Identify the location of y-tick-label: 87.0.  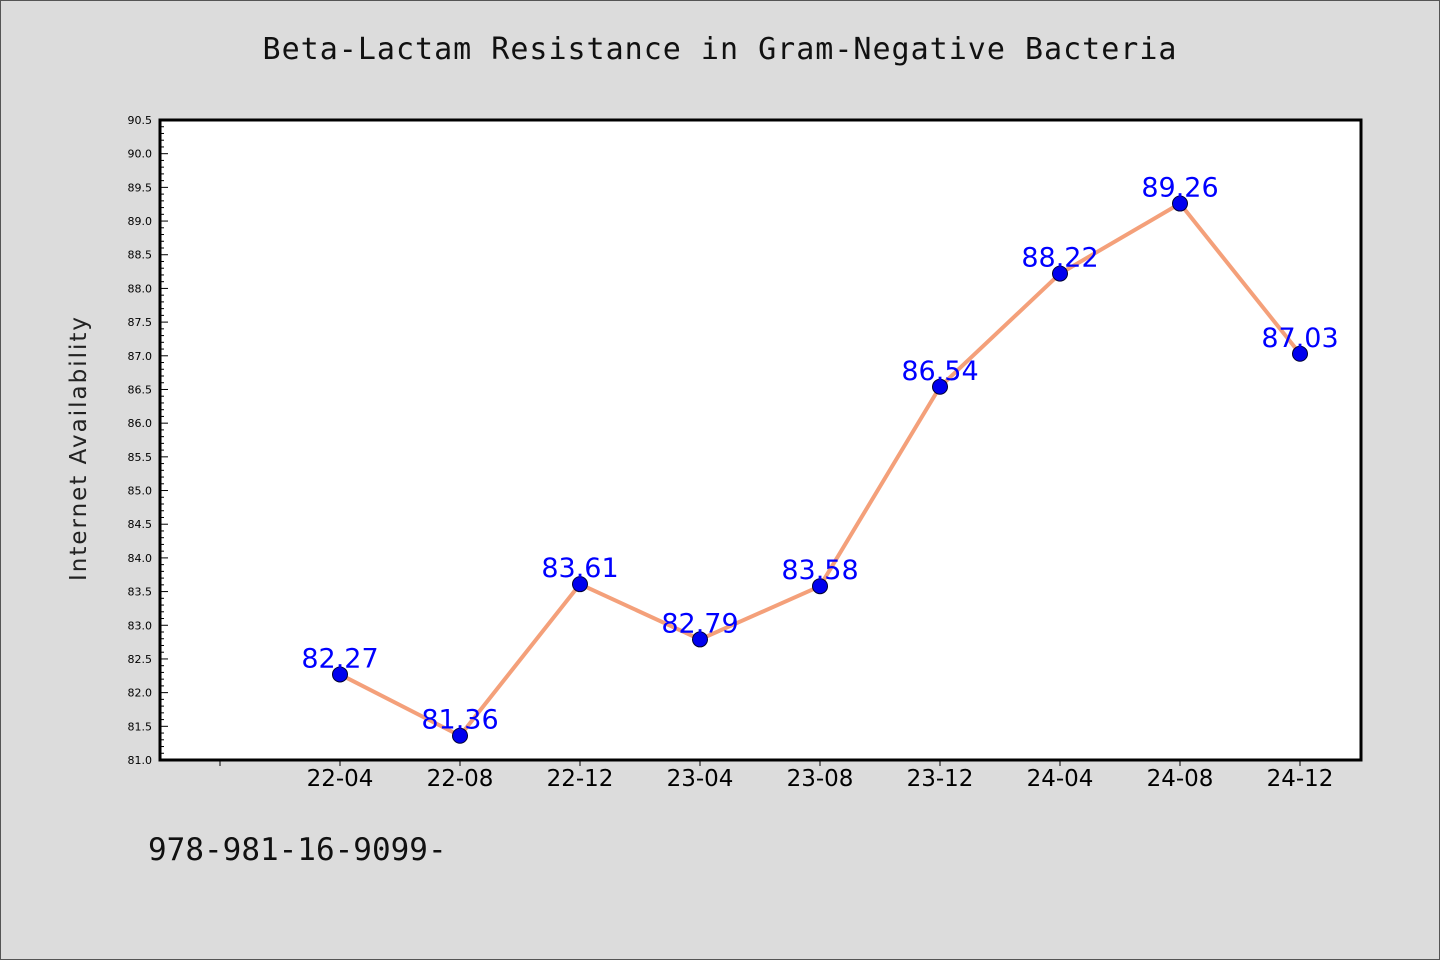
(140, 356).